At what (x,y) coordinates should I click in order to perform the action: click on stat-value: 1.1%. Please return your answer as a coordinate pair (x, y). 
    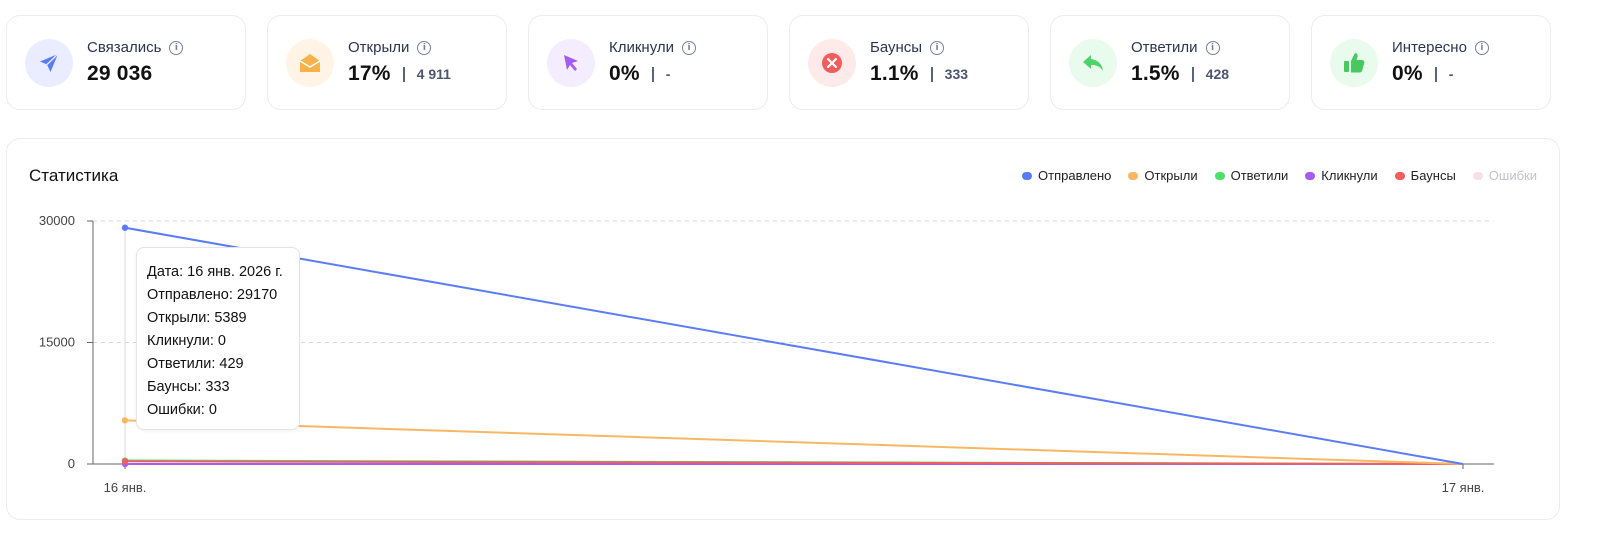
    Looking at the image, I should click on (894, 73).